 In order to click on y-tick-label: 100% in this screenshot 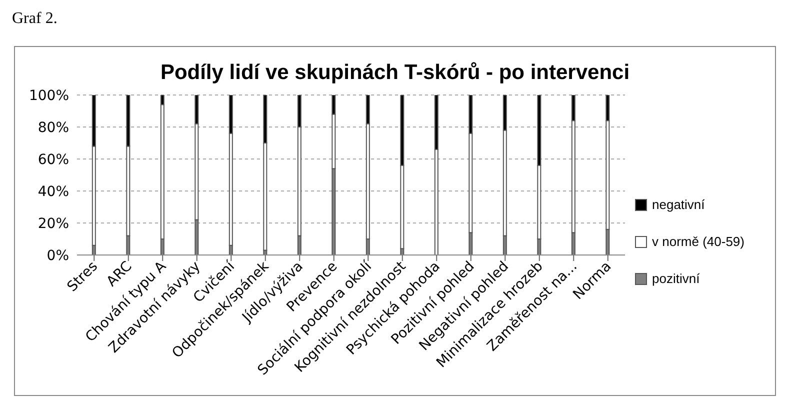, I will do `click(48, 96)`.